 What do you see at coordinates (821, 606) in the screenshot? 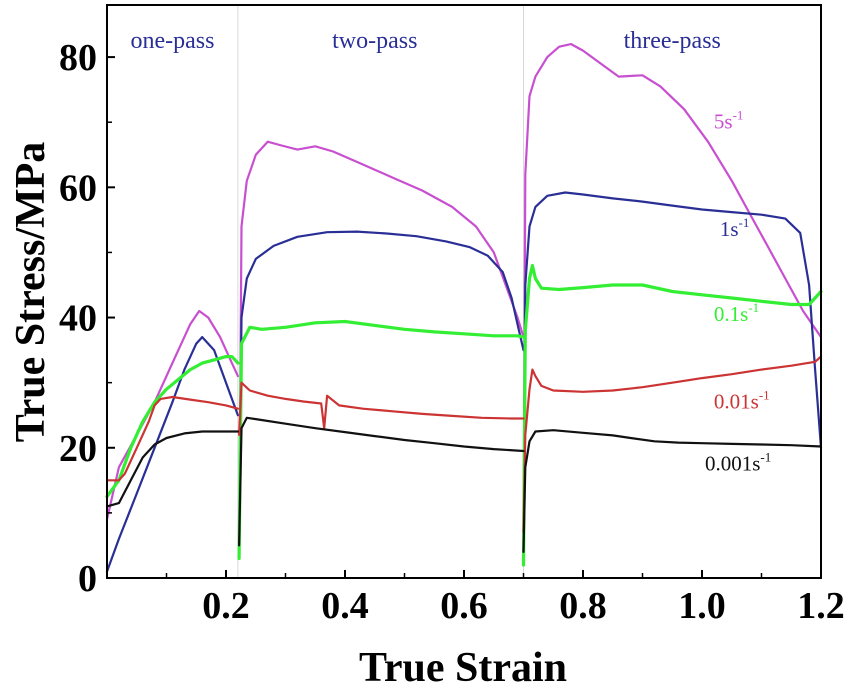
I see `x-tick-label: 1.2` at bounding box center [821, 606].